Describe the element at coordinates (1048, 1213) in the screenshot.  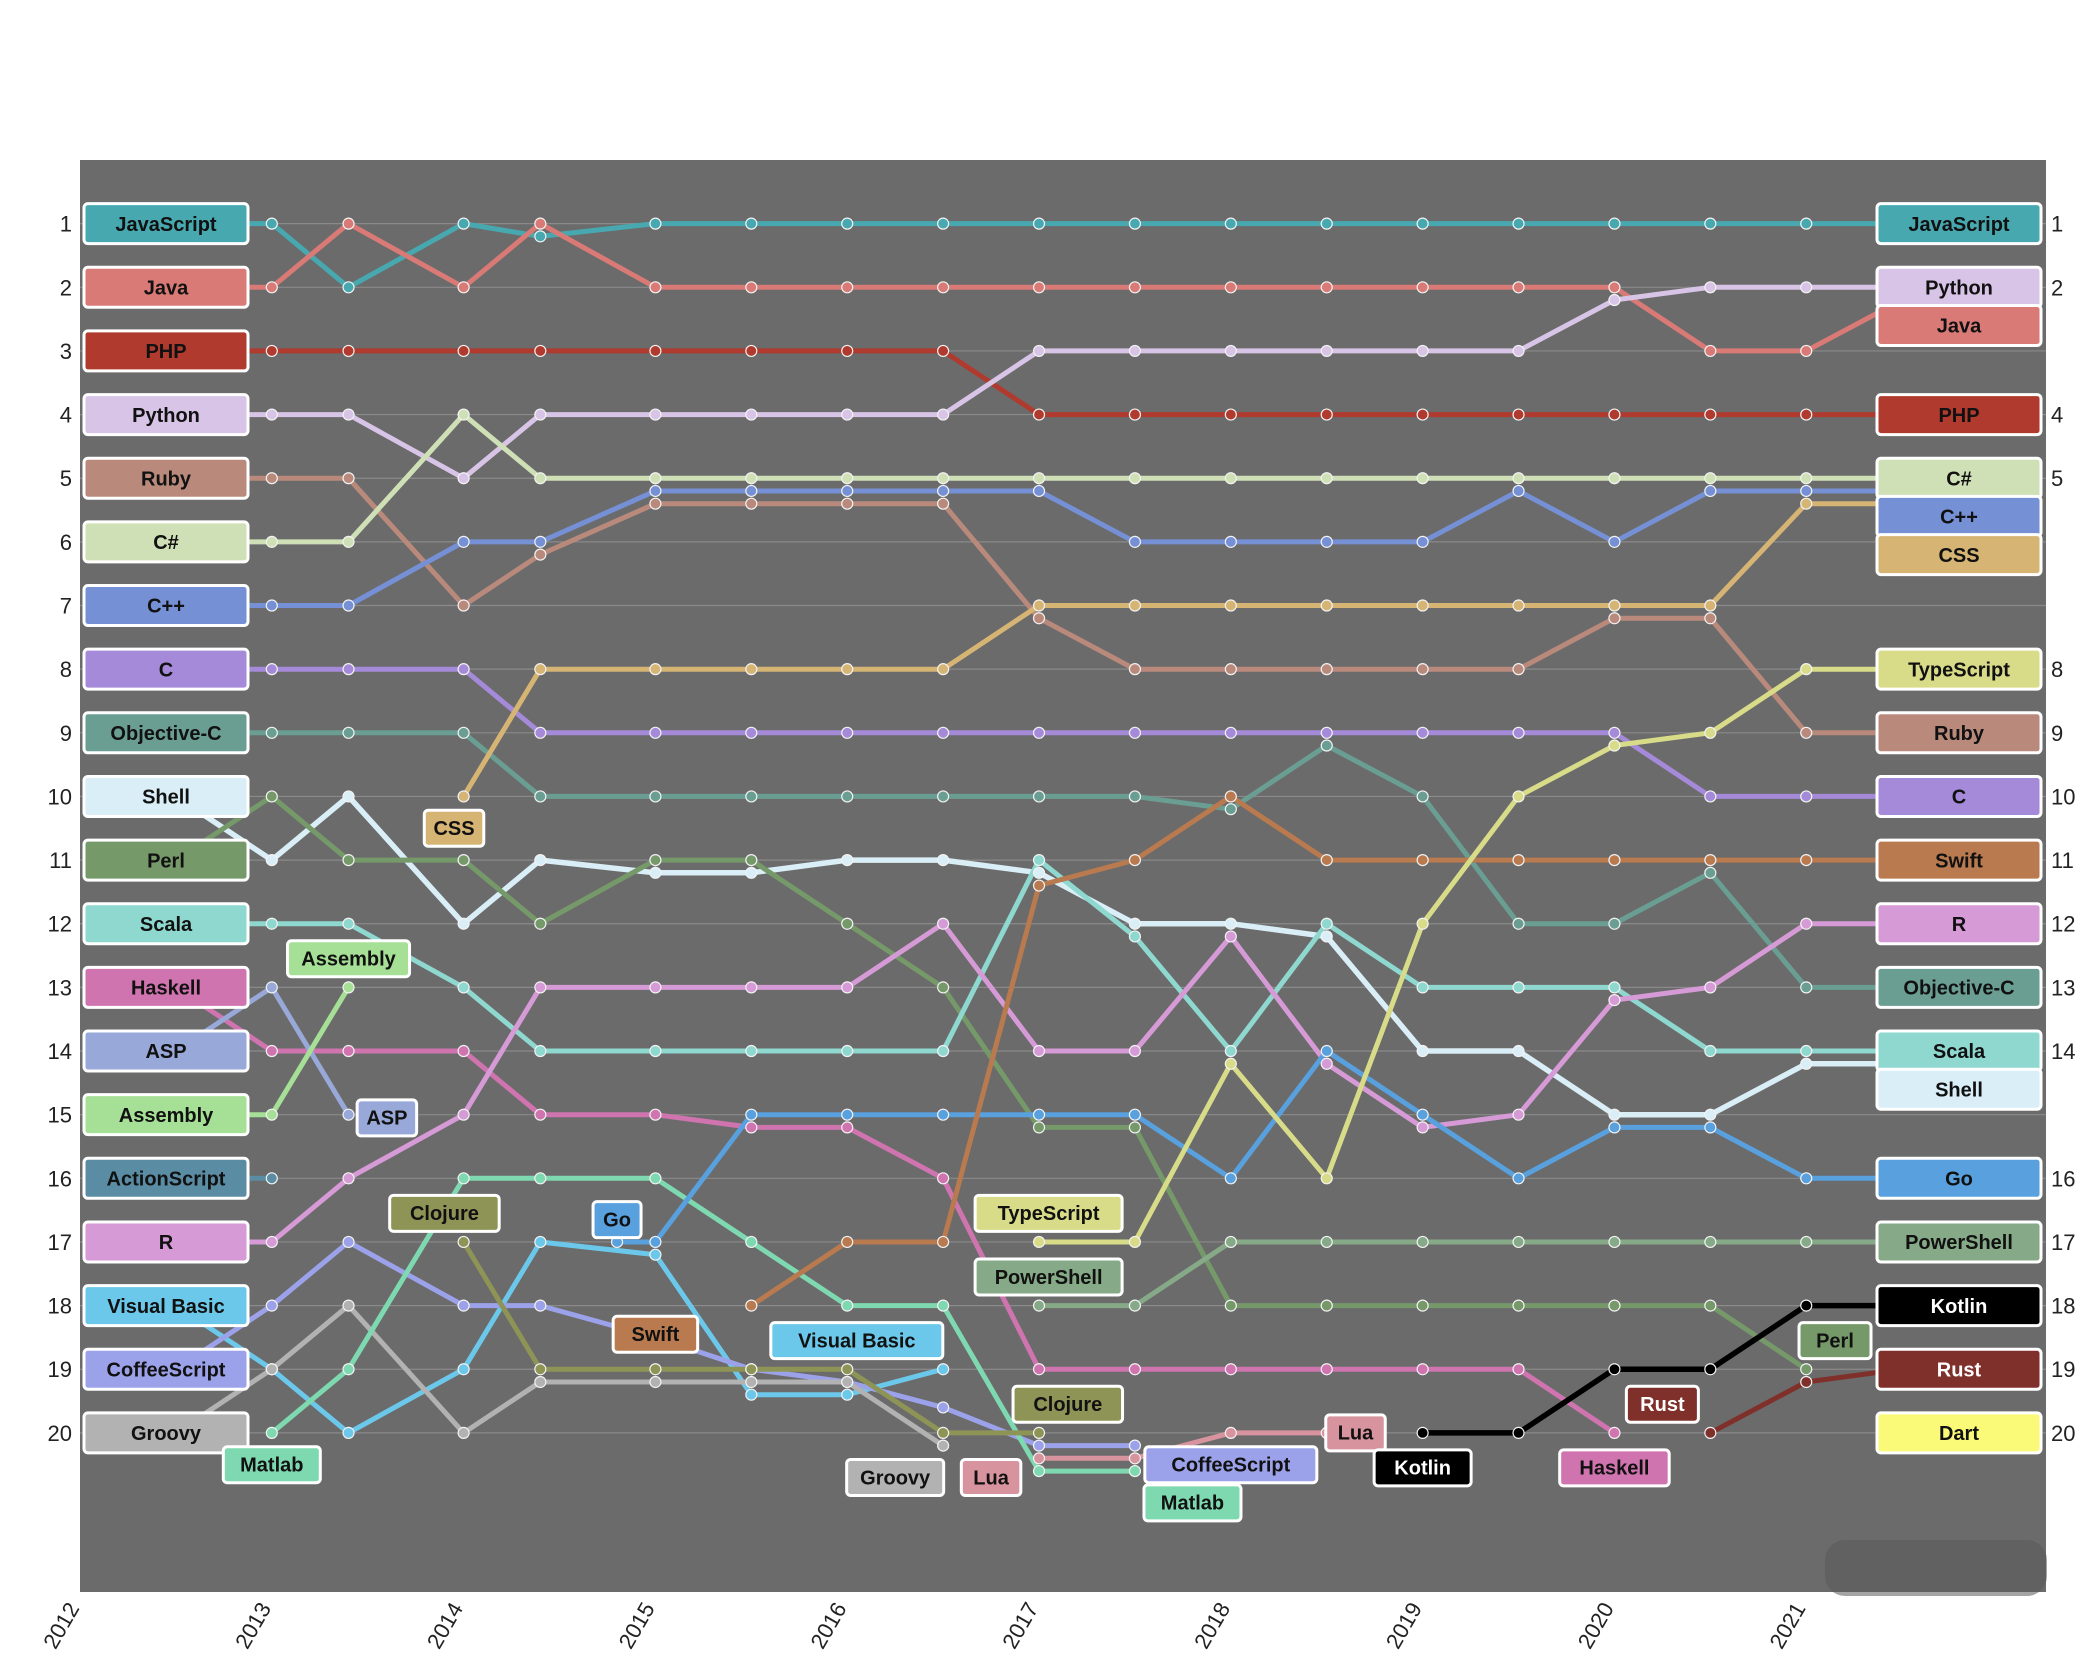
I see `inline-label-typescript: TypeScript` at that location.